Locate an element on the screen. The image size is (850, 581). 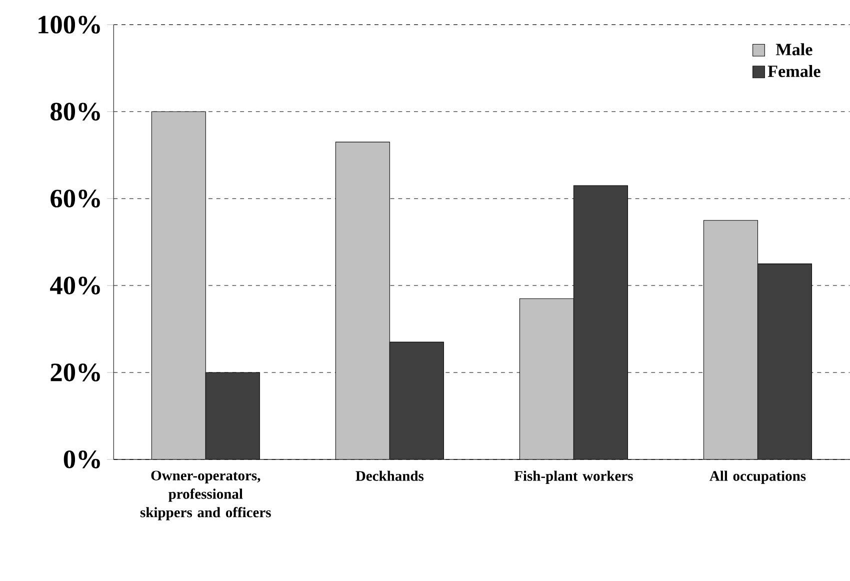
y-tick-label: 100% is located at coordinates (69, 25).